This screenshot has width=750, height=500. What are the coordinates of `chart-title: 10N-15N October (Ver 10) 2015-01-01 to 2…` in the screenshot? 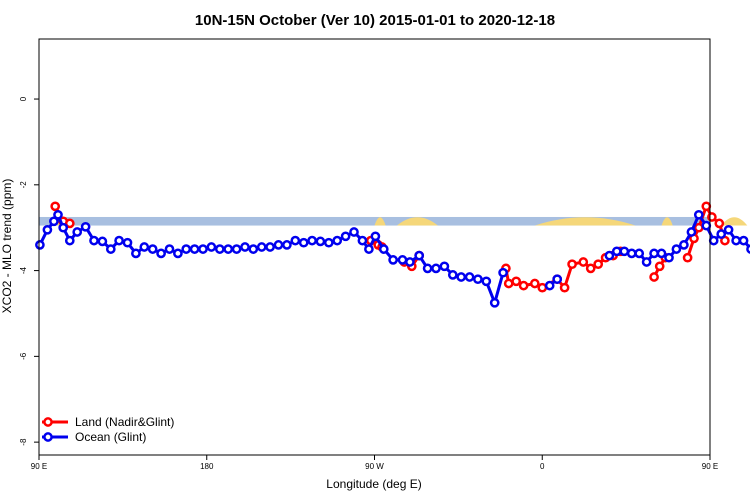 It's located at (375, 20).